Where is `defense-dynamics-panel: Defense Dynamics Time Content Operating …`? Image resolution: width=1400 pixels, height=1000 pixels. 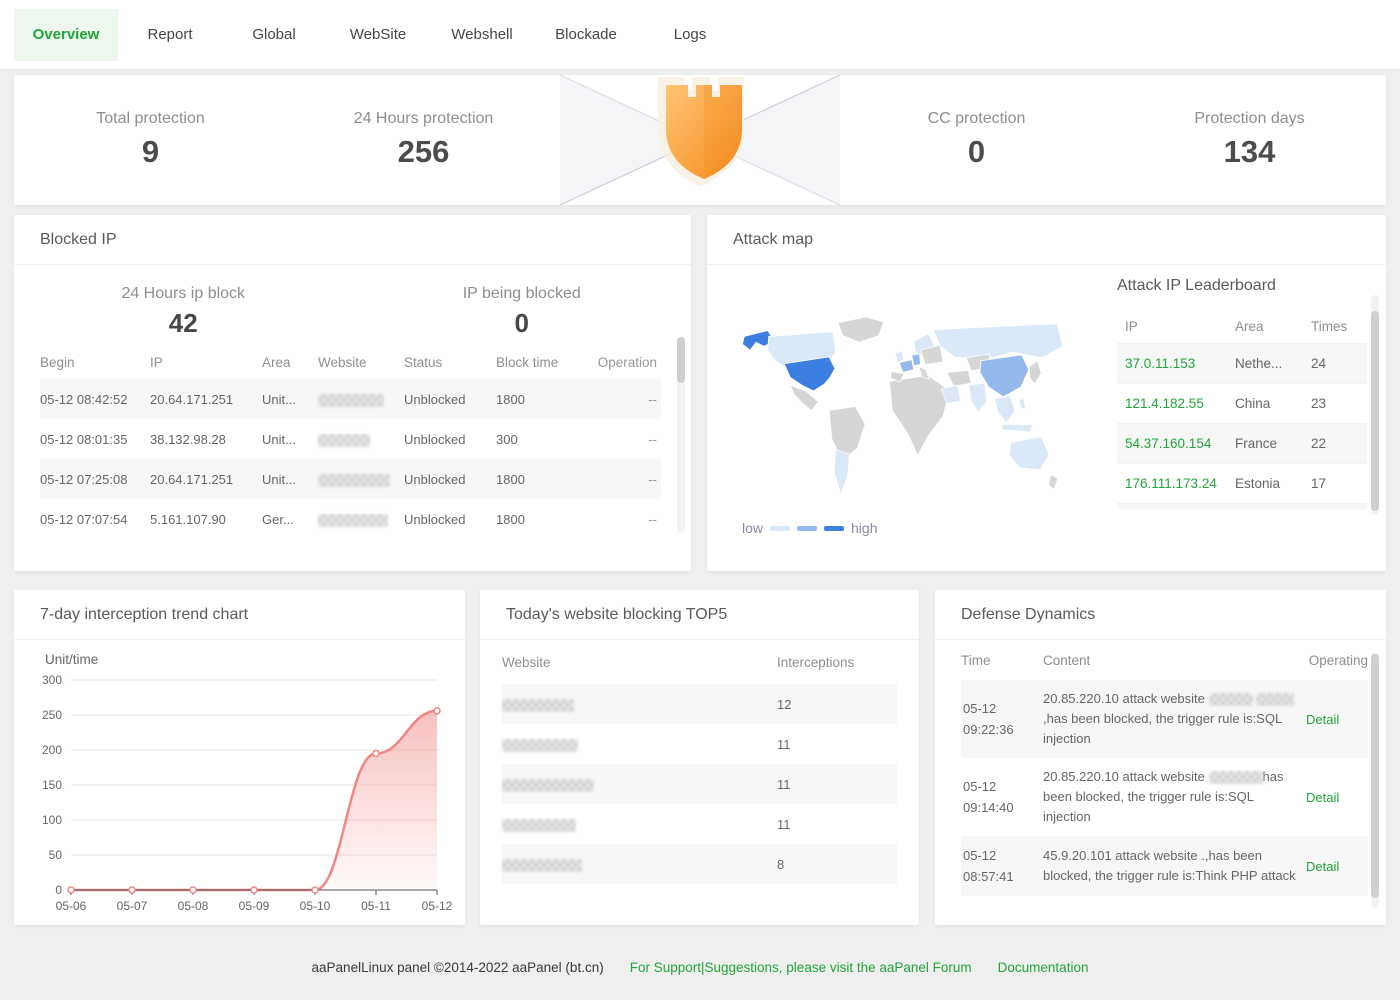
defense-dynamics-panel: Defense Dynamics Time Content Operating … is located at coordinates (1160, 757).